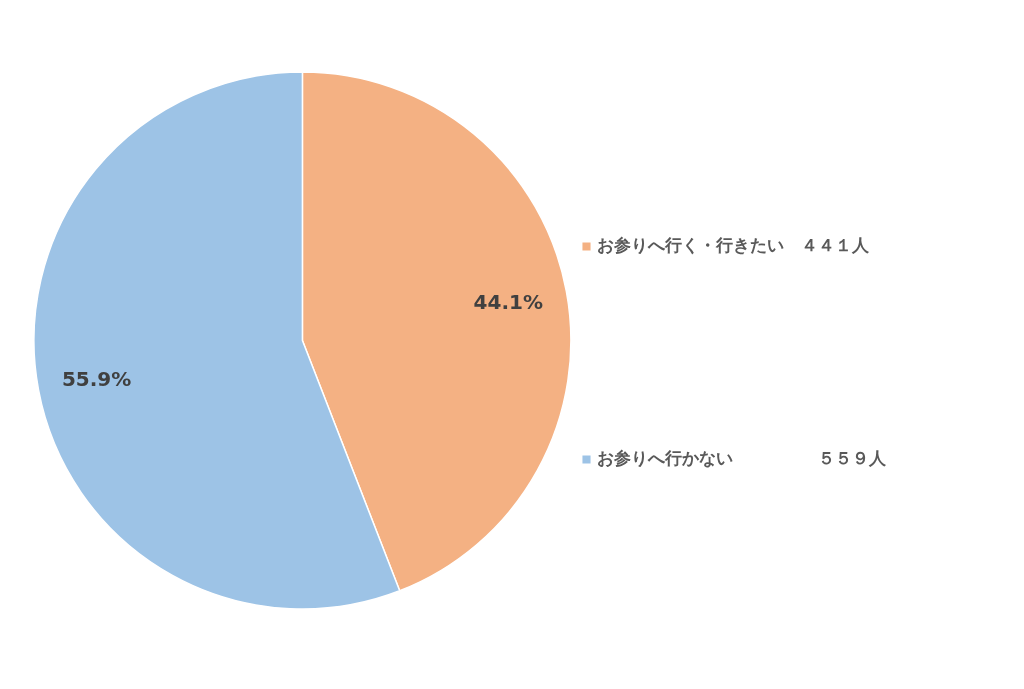  What do you see at coordinates (508, 302) in the screenshot?
I see `data-label: 44.1%` at bounding box center [508, 302].